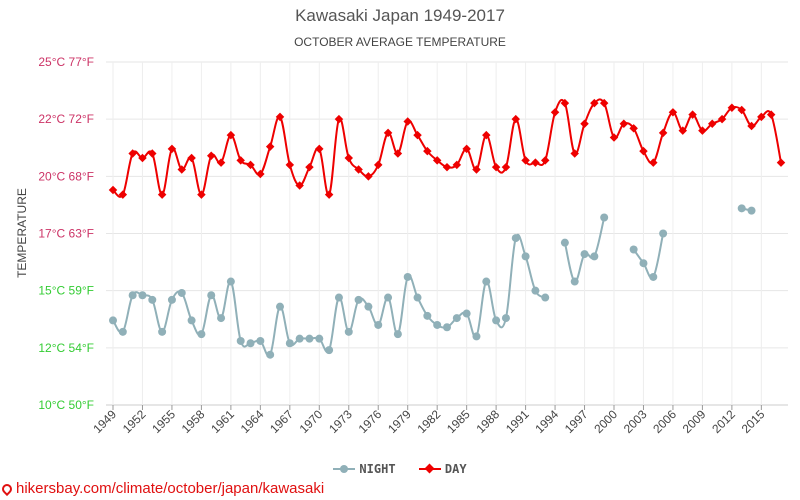 The height and width of the screenshot is (500, 800). I want to click on x-tick-label: 1958, so click(193, 421).